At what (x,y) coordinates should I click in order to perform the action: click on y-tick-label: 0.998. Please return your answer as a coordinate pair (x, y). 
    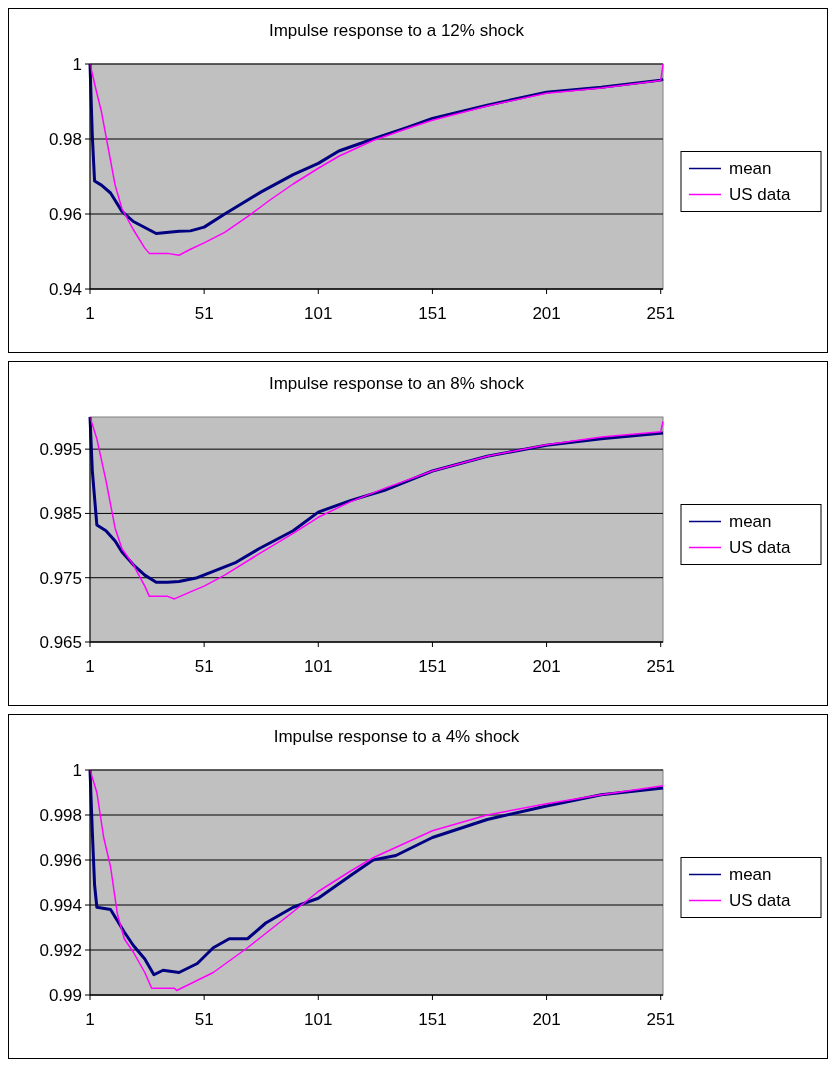
    Looking at the image, I should click on (60, 815).